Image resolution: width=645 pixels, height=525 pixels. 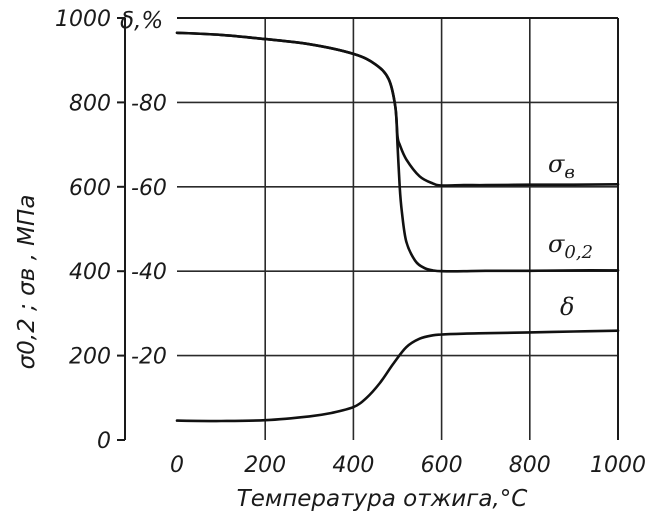 I want to click on y-tick-label-1000: 1000, so click(x=83, y=19).